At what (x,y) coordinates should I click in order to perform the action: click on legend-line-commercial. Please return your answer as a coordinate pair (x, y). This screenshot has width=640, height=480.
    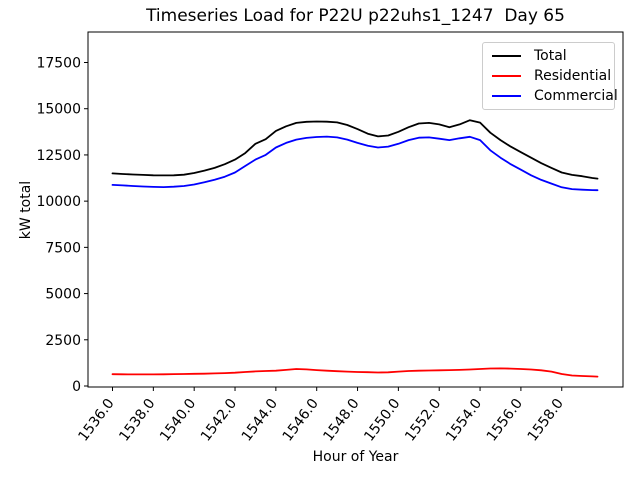
    Looking at the image, I should click on (506, 96).